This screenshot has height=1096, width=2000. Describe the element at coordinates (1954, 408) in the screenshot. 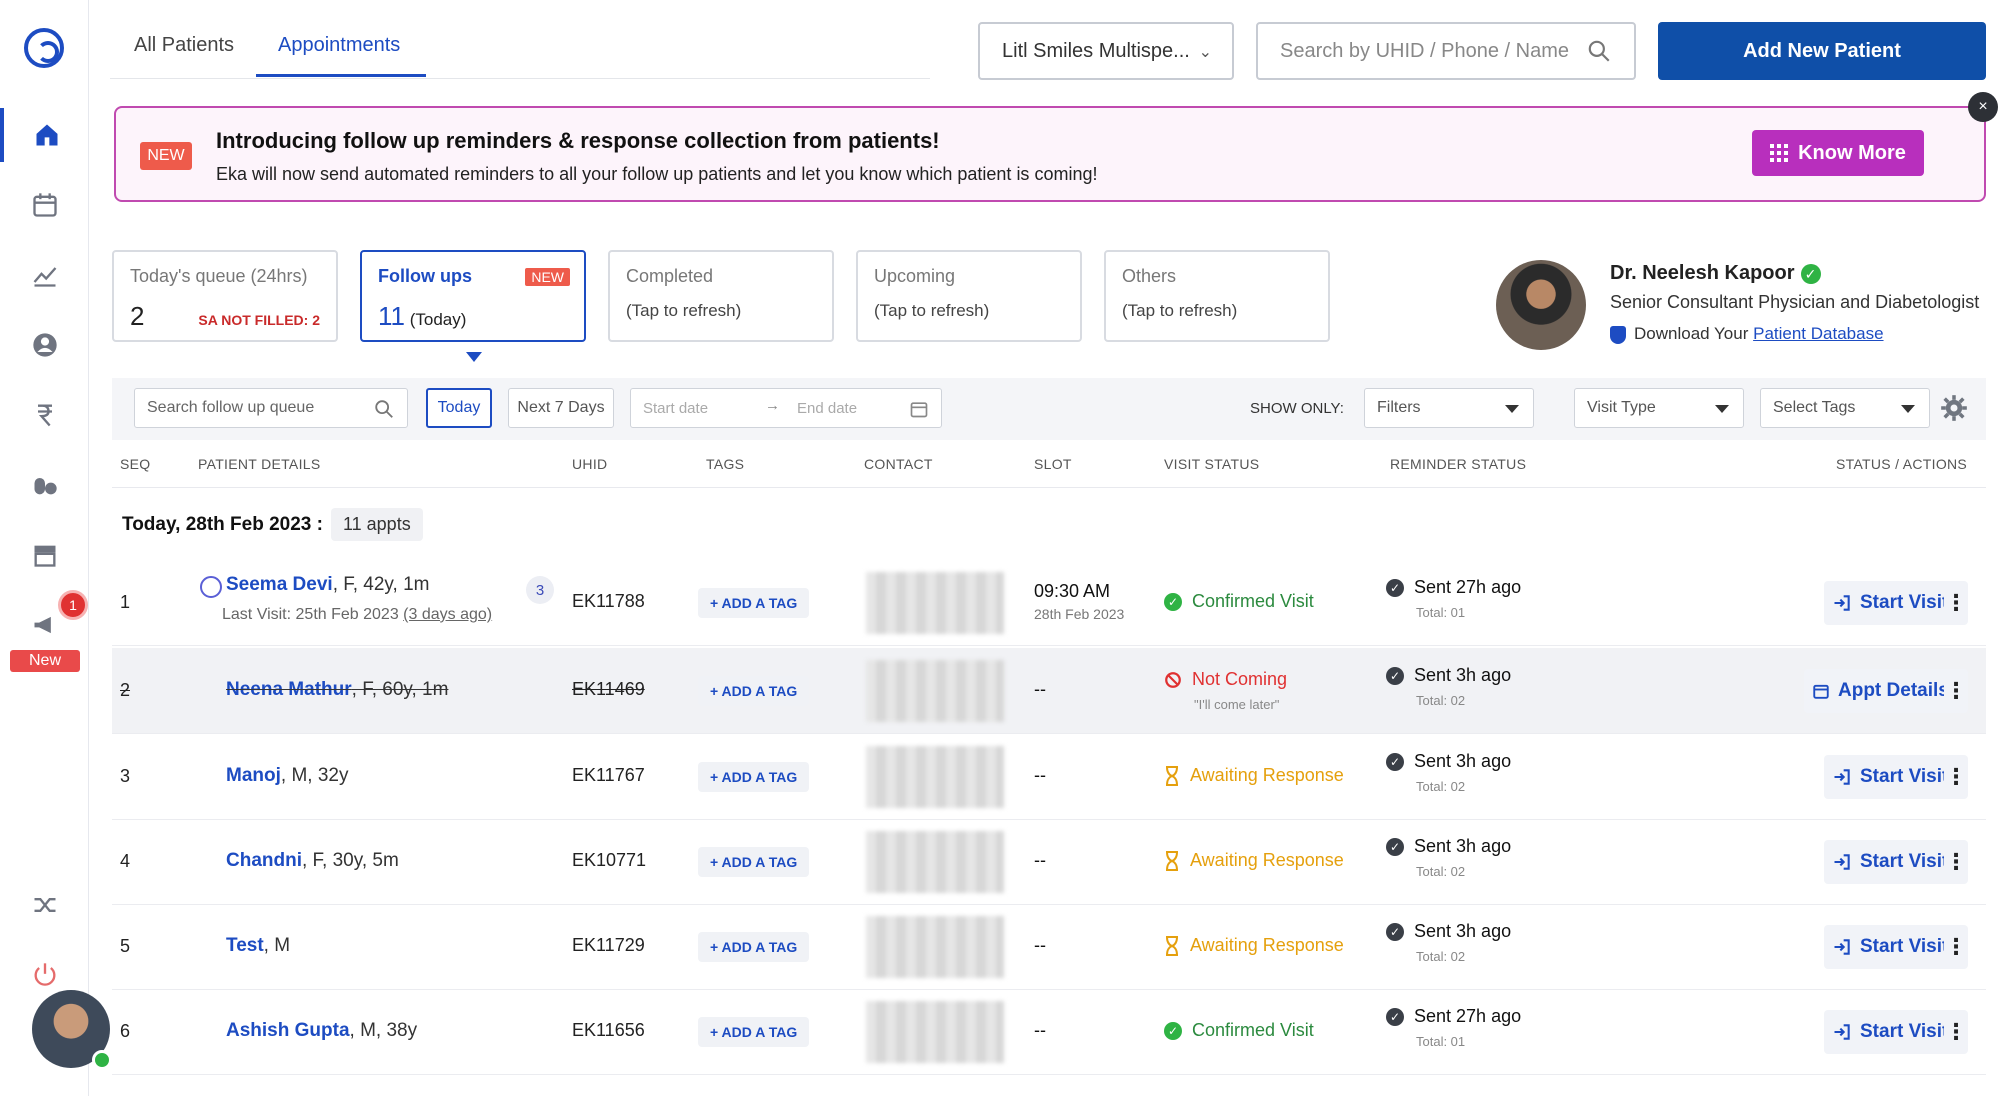

I see `gear-icon` at that location.